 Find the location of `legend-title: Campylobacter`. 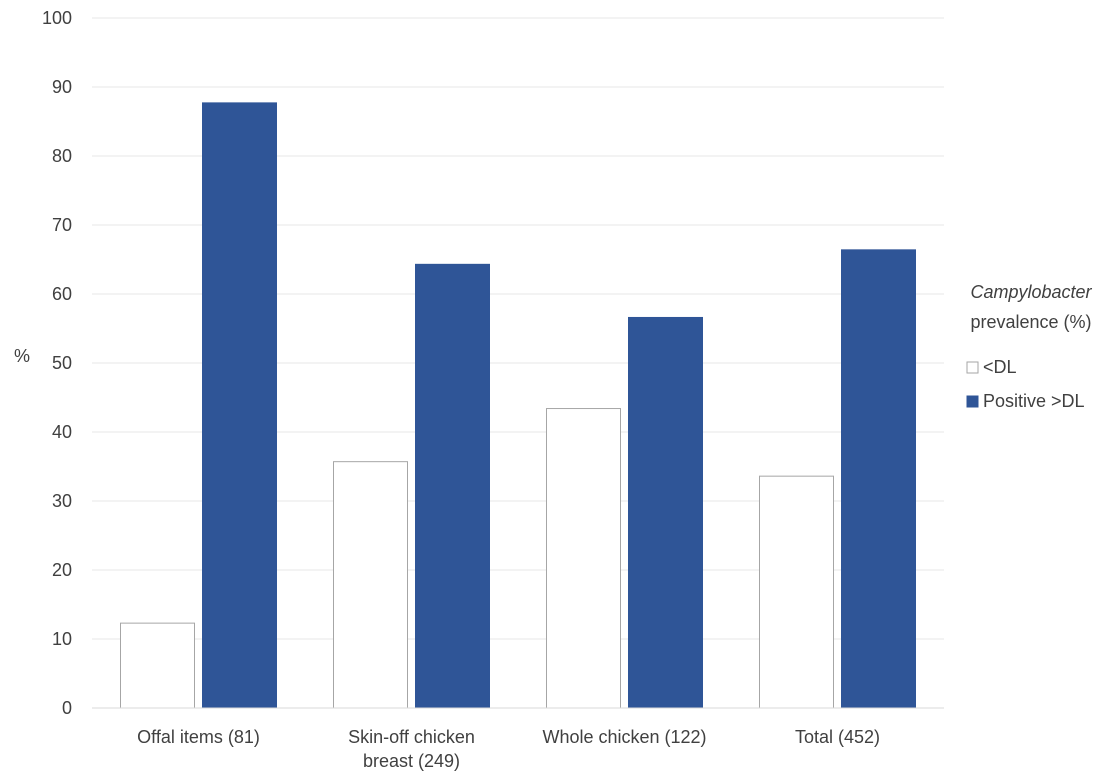

legend-title: Campylobacter is located at coordinates (1031, 292).